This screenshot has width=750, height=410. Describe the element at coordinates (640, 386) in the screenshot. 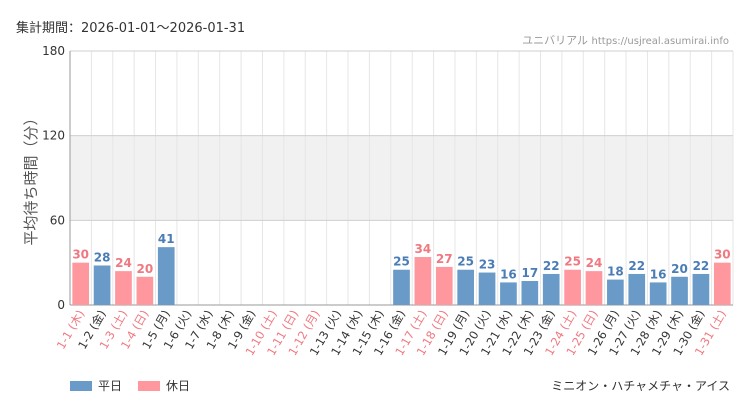

I see `attraction-name: ミニオン・ハチャメチャ・アイス` at that location.